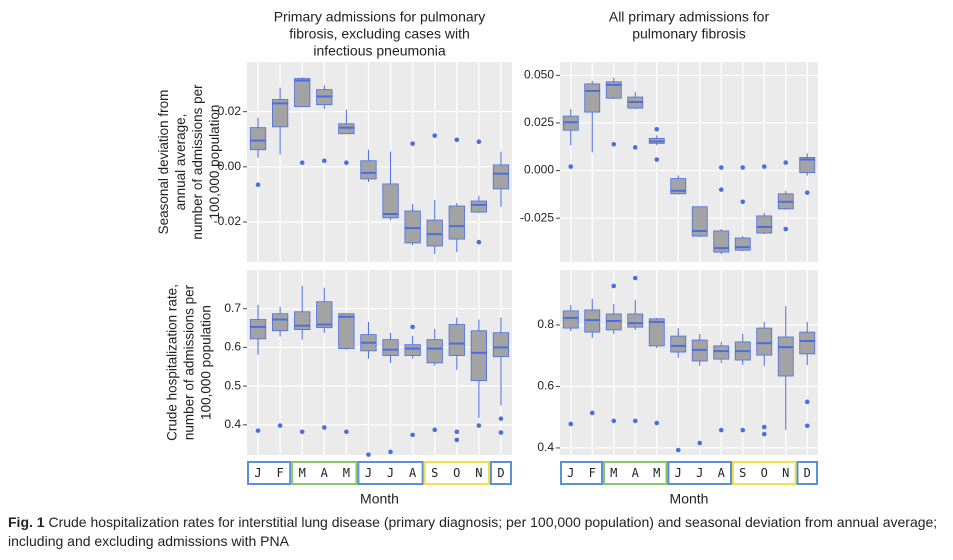 This screenshot has width=953, height=560. I want to click on y-axis-label: annual average,, so click(180, 162).